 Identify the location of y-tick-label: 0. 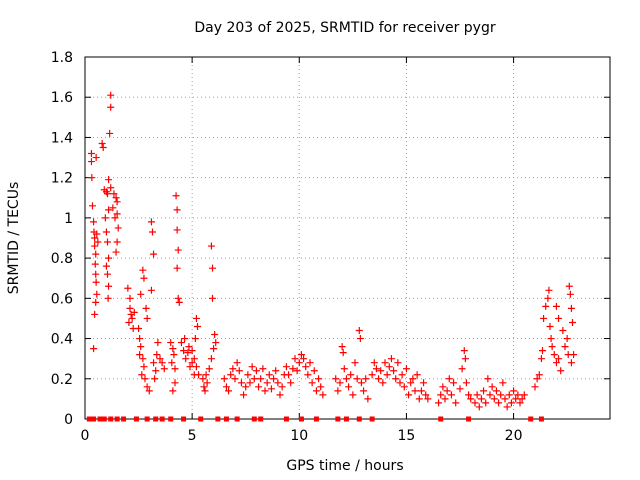
(68, 420).